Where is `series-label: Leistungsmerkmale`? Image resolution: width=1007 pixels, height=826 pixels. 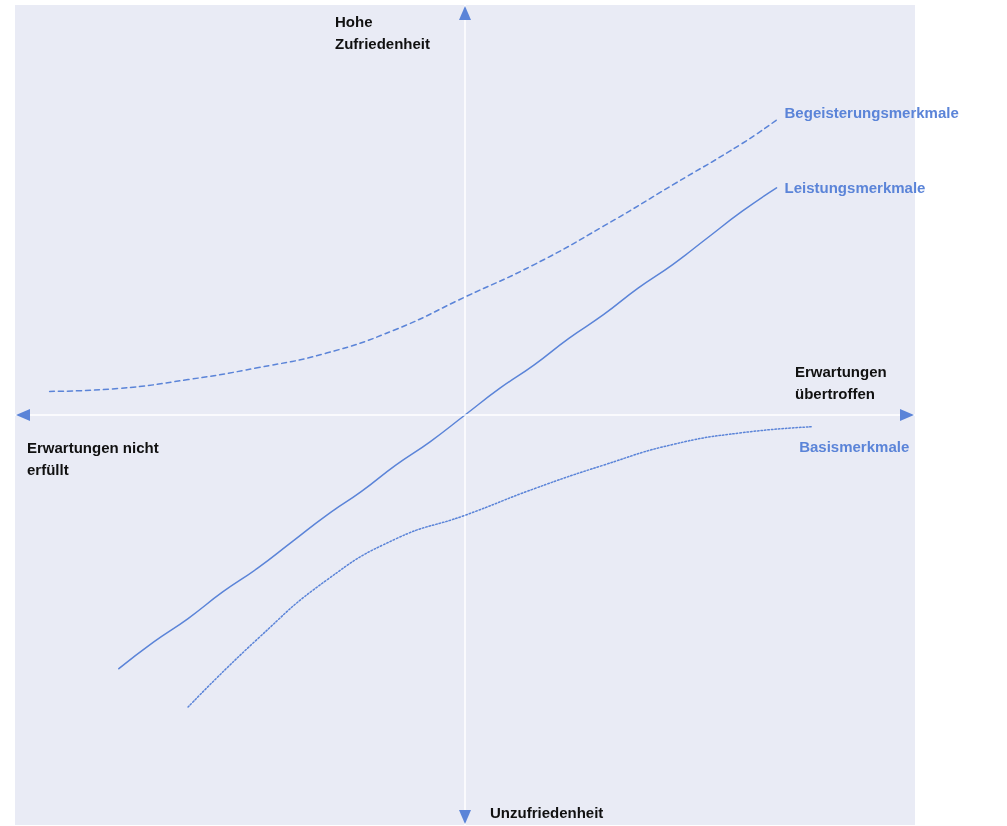
series-label: Leistungsmerkmale is located at coordinates (855, 188).